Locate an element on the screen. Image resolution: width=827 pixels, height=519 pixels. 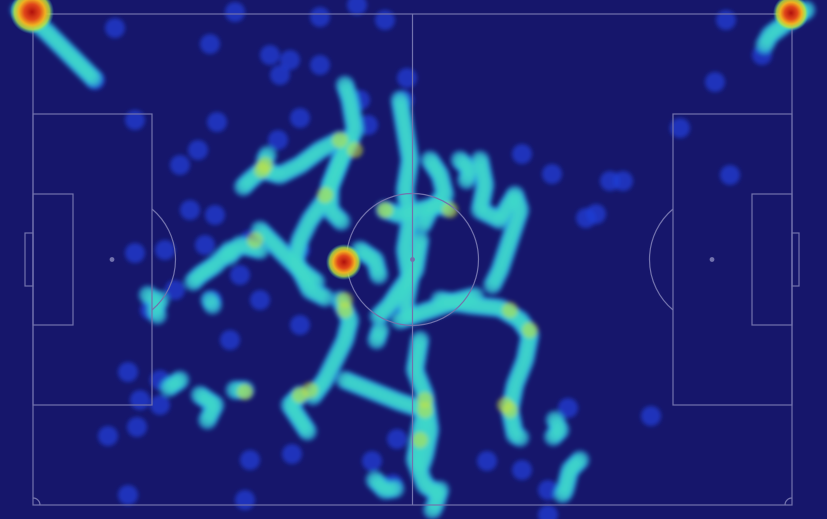
right-goal is located at coordinates (795, 259).